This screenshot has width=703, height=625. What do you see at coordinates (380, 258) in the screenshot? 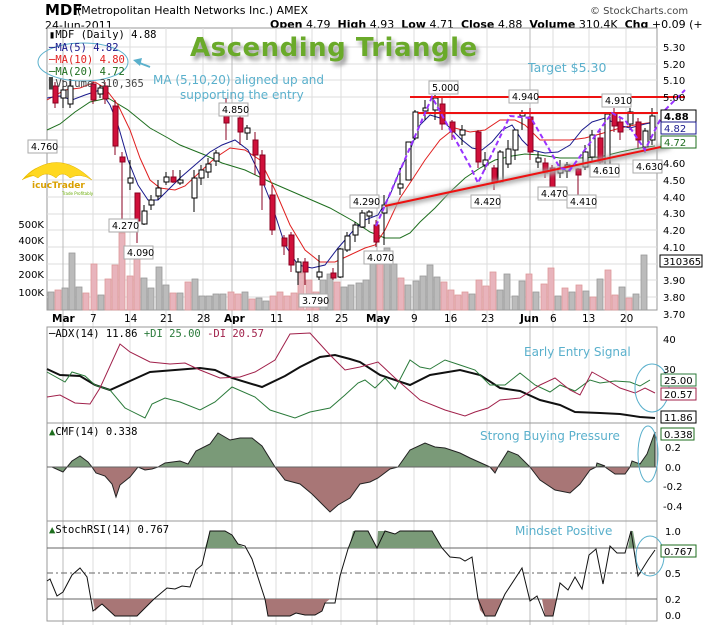
I see `svg-text: 4.070` at bounding box center [380, 258].